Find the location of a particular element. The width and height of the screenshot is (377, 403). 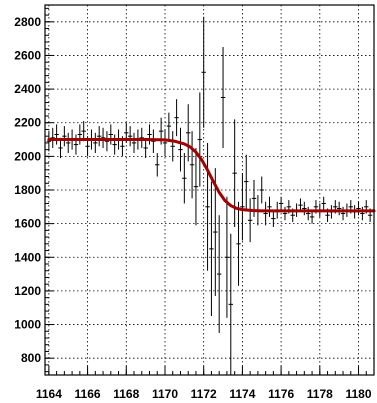

y-tick-label: 1200 is located at coordinates (27, 291).